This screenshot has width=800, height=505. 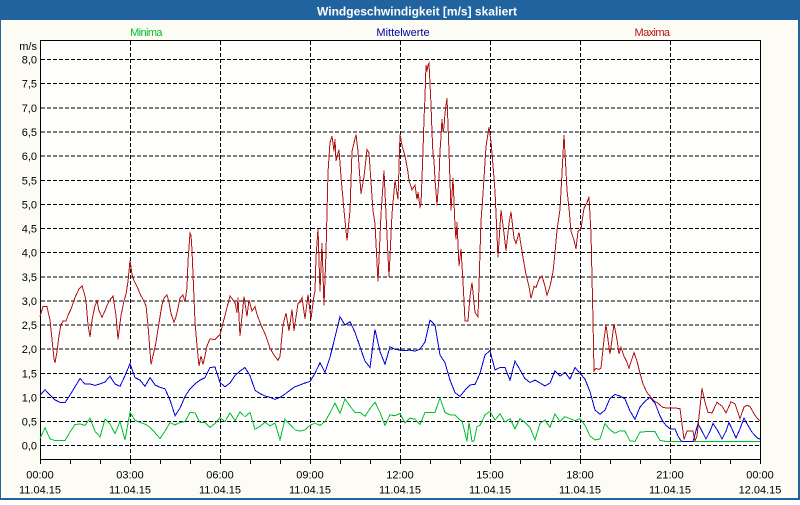 What do you see at coordinates (400, 476) in the screenshot?
I see `svg-text: 12:00` at bounding box center [400, 476].